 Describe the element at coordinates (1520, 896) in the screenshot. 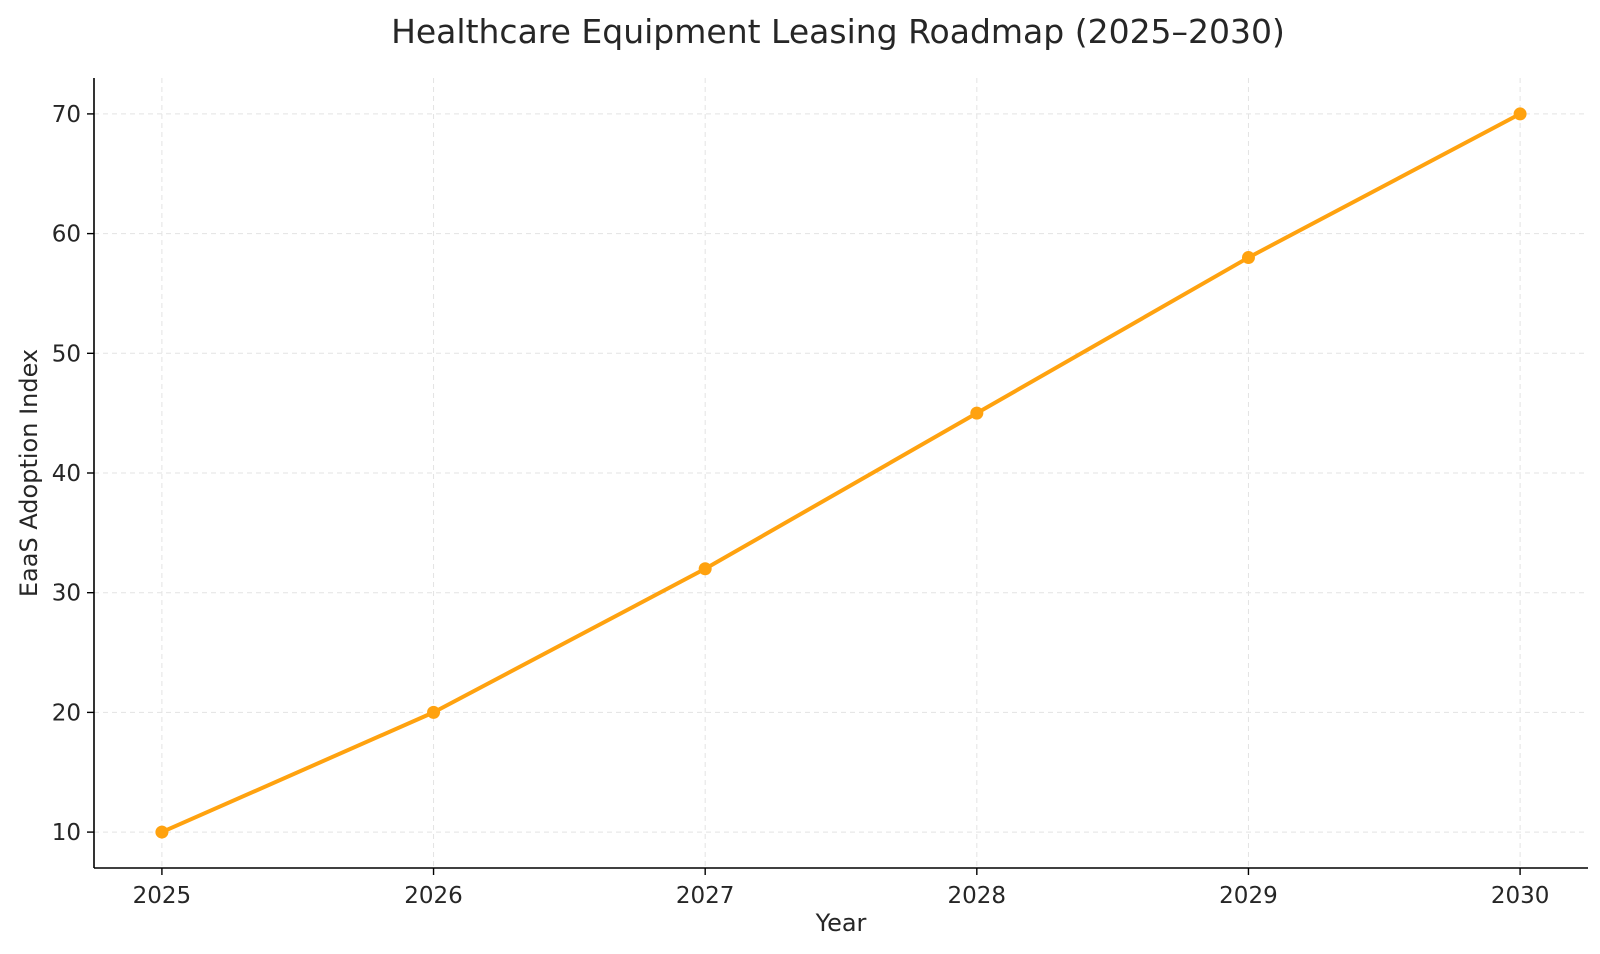

I see `x-tick-label: 2030` at that location.